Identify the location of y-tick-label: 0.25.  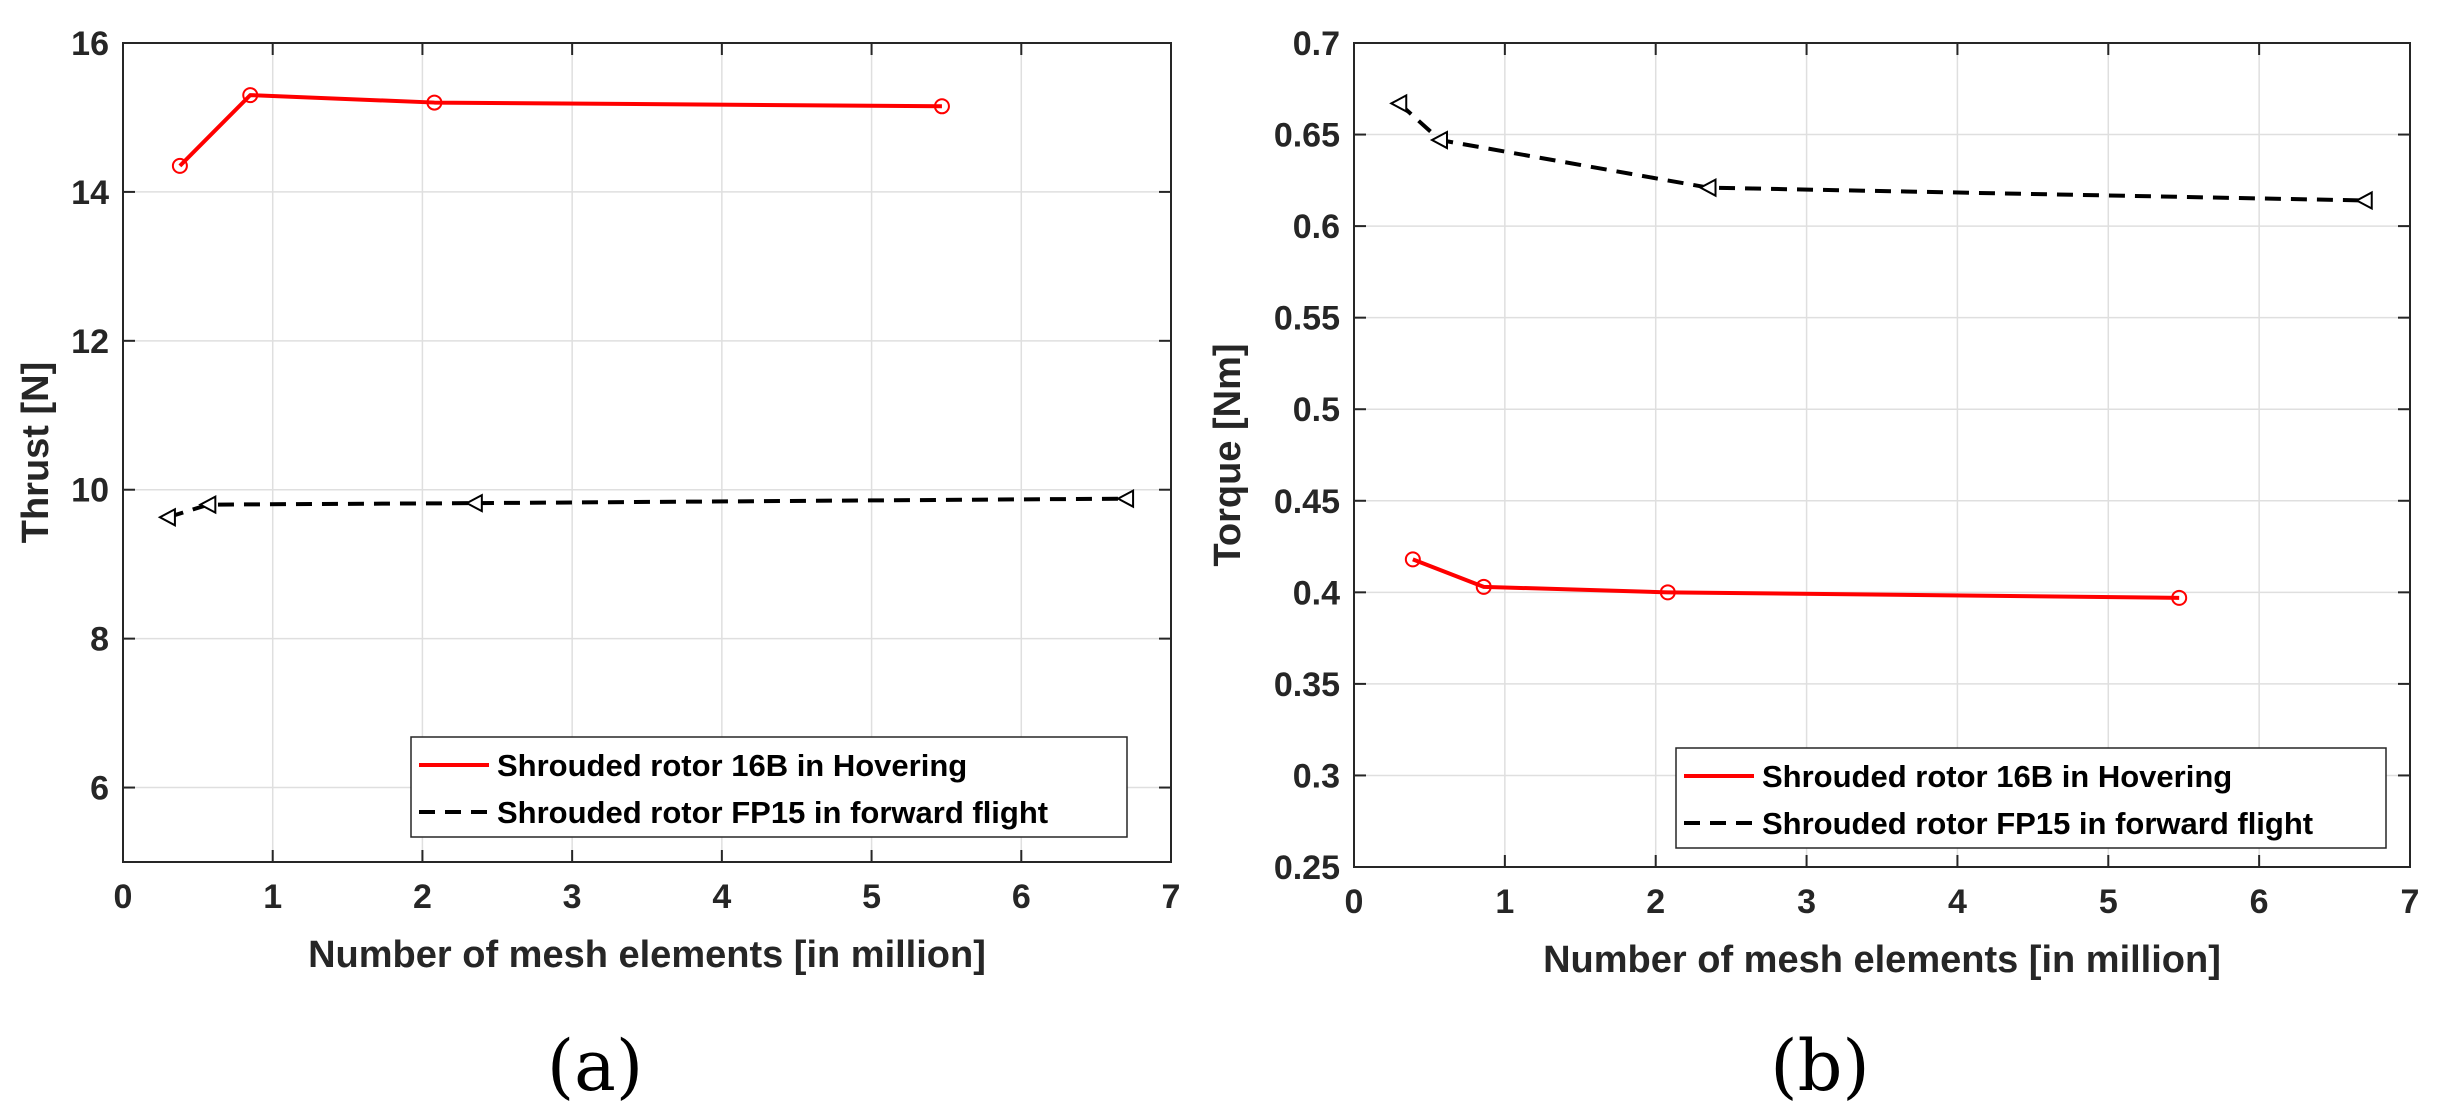
(1307, 868).